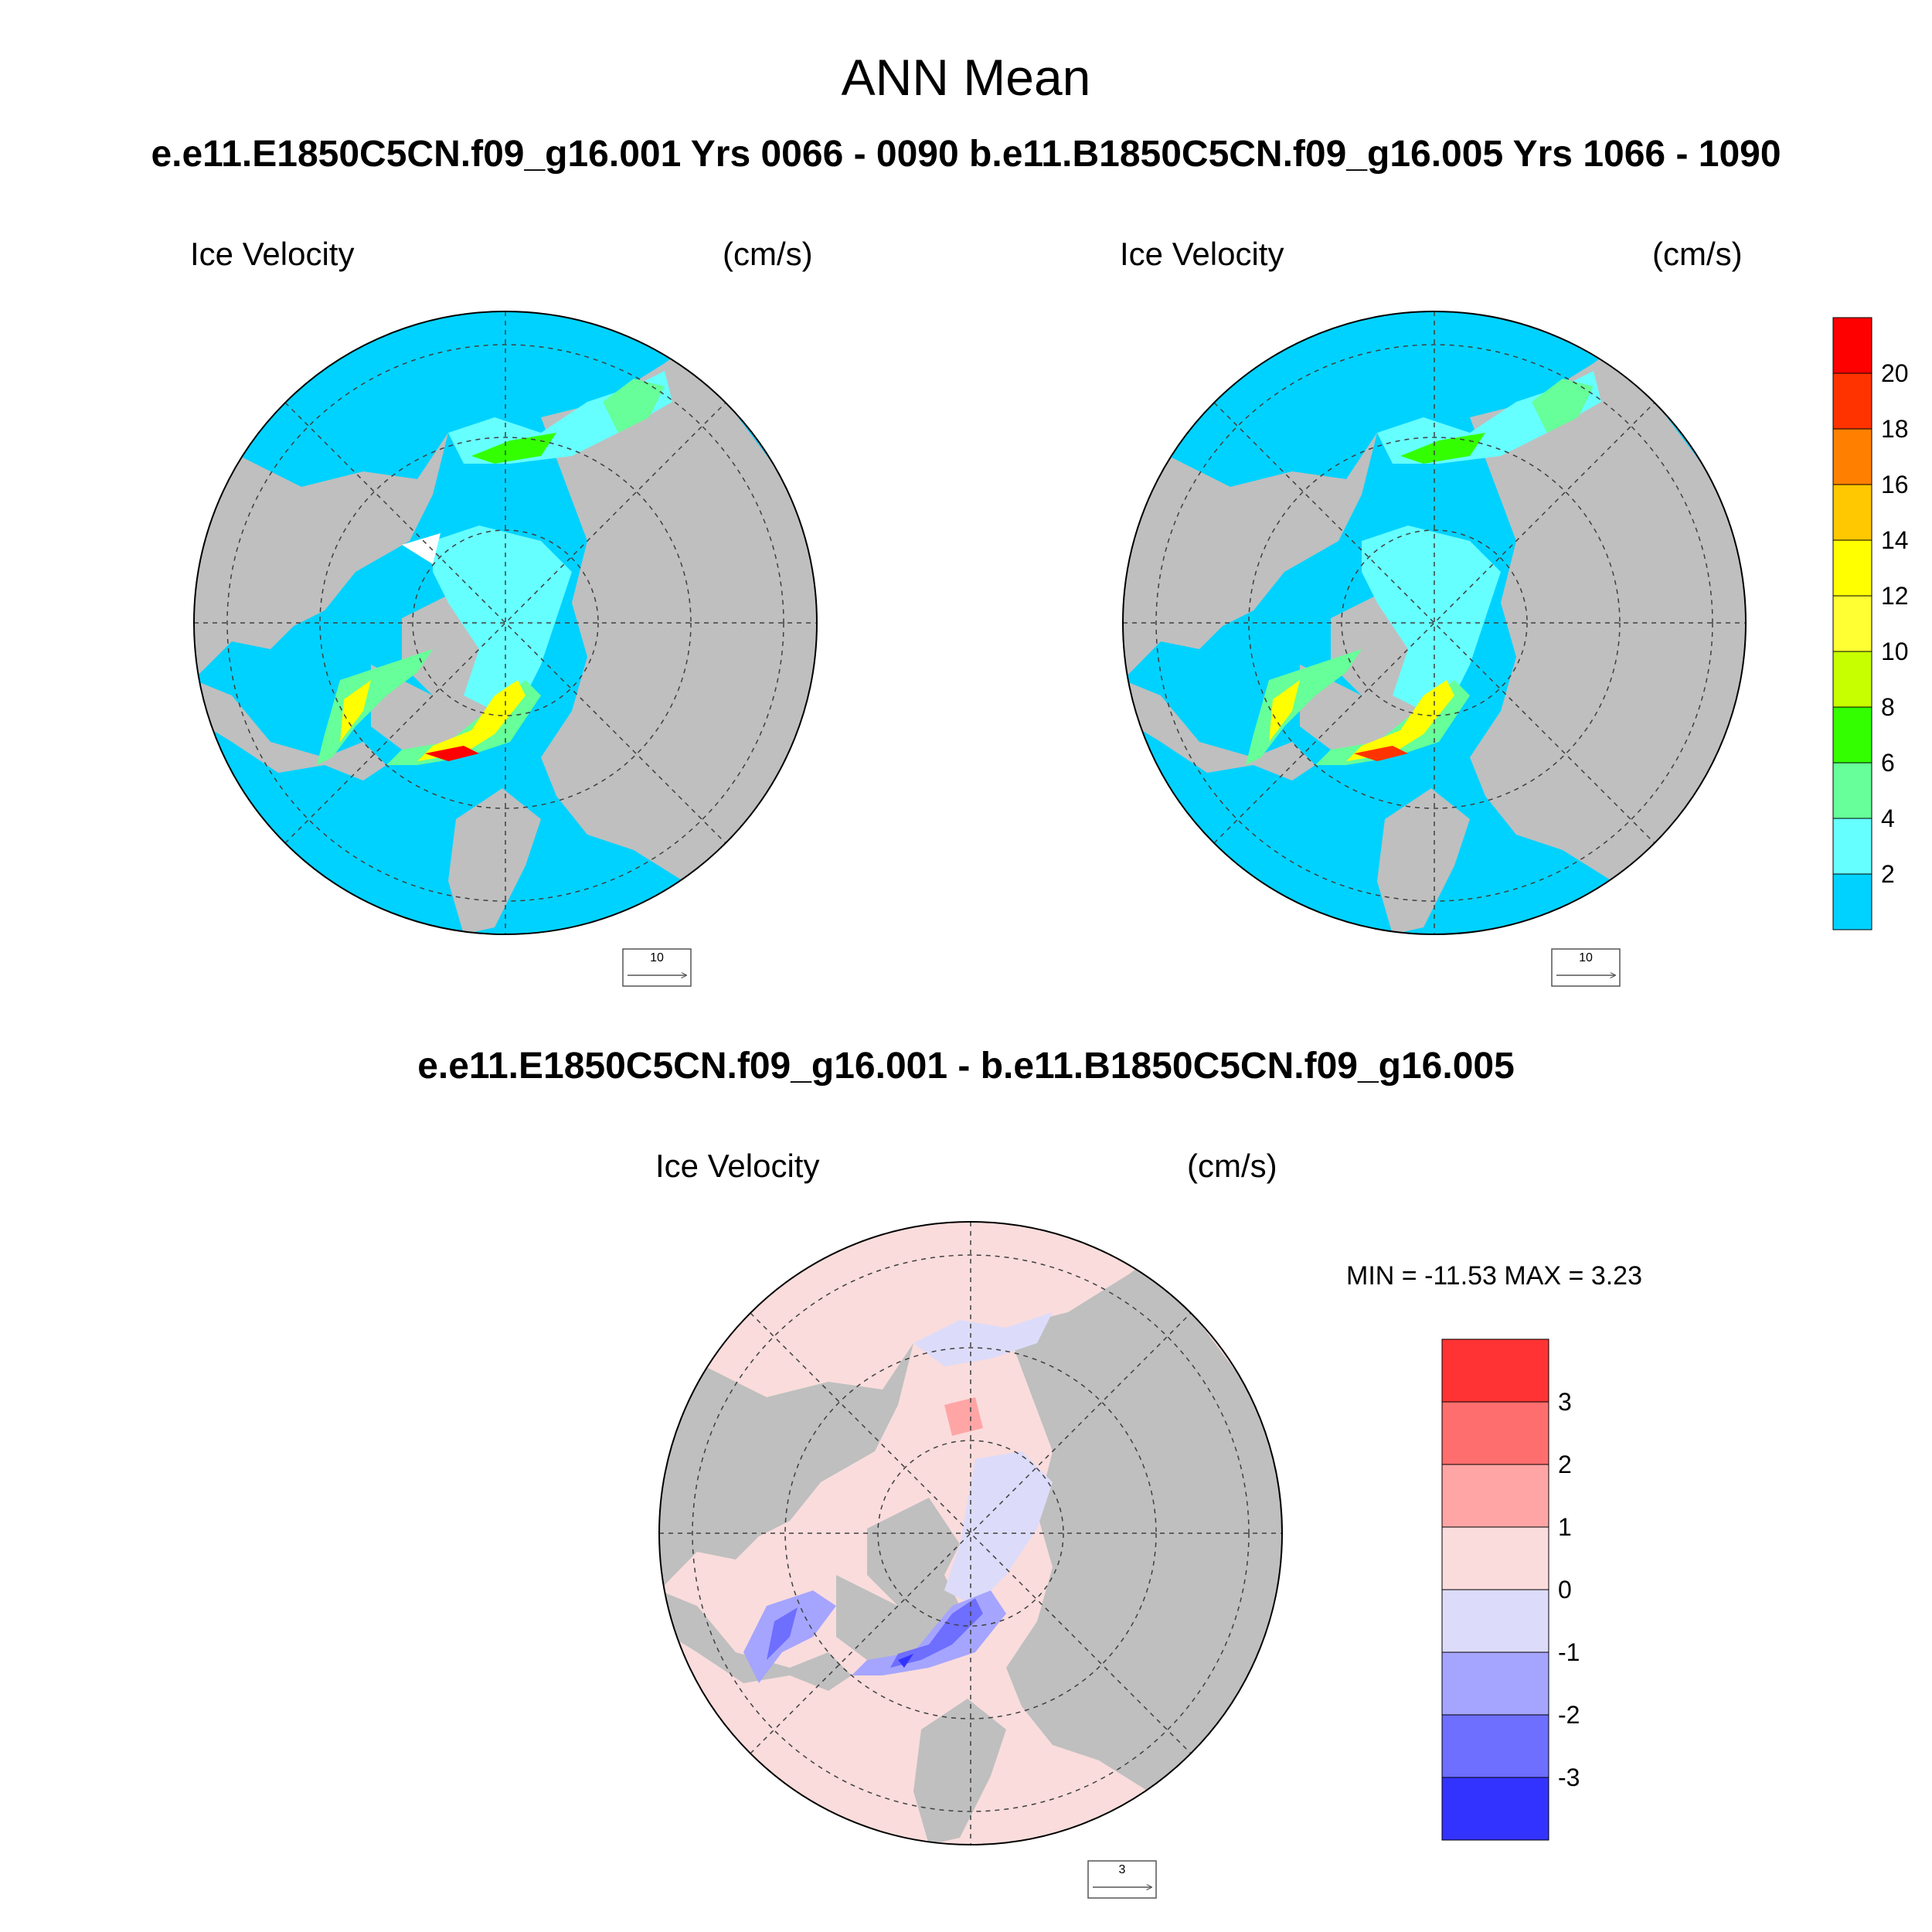 This screenshot has width=1932, height=1932. I want to click on panel1-graticule, so click(506, 623).